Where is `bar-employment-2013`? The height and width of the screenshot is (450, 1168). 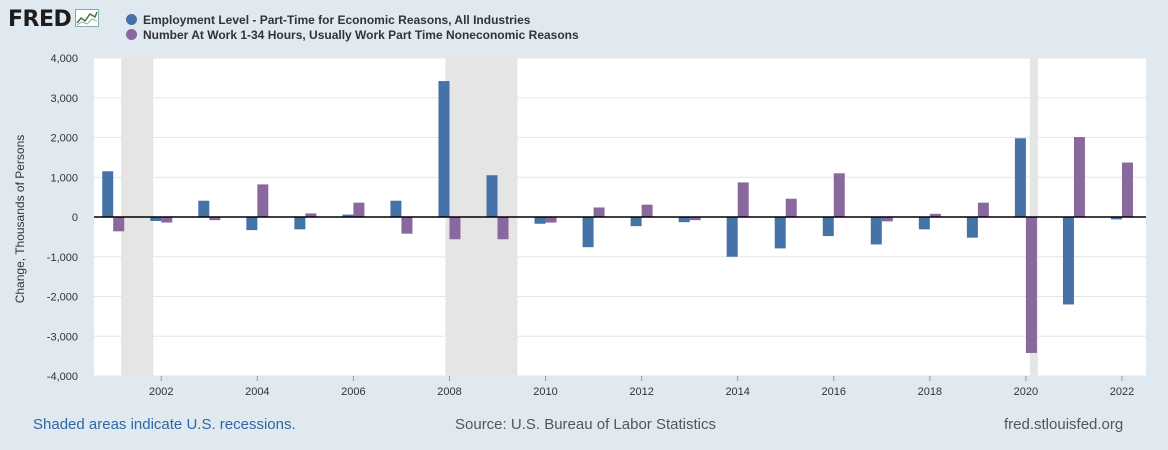 bar-employment-2013 is located at coordinates (684, 220).